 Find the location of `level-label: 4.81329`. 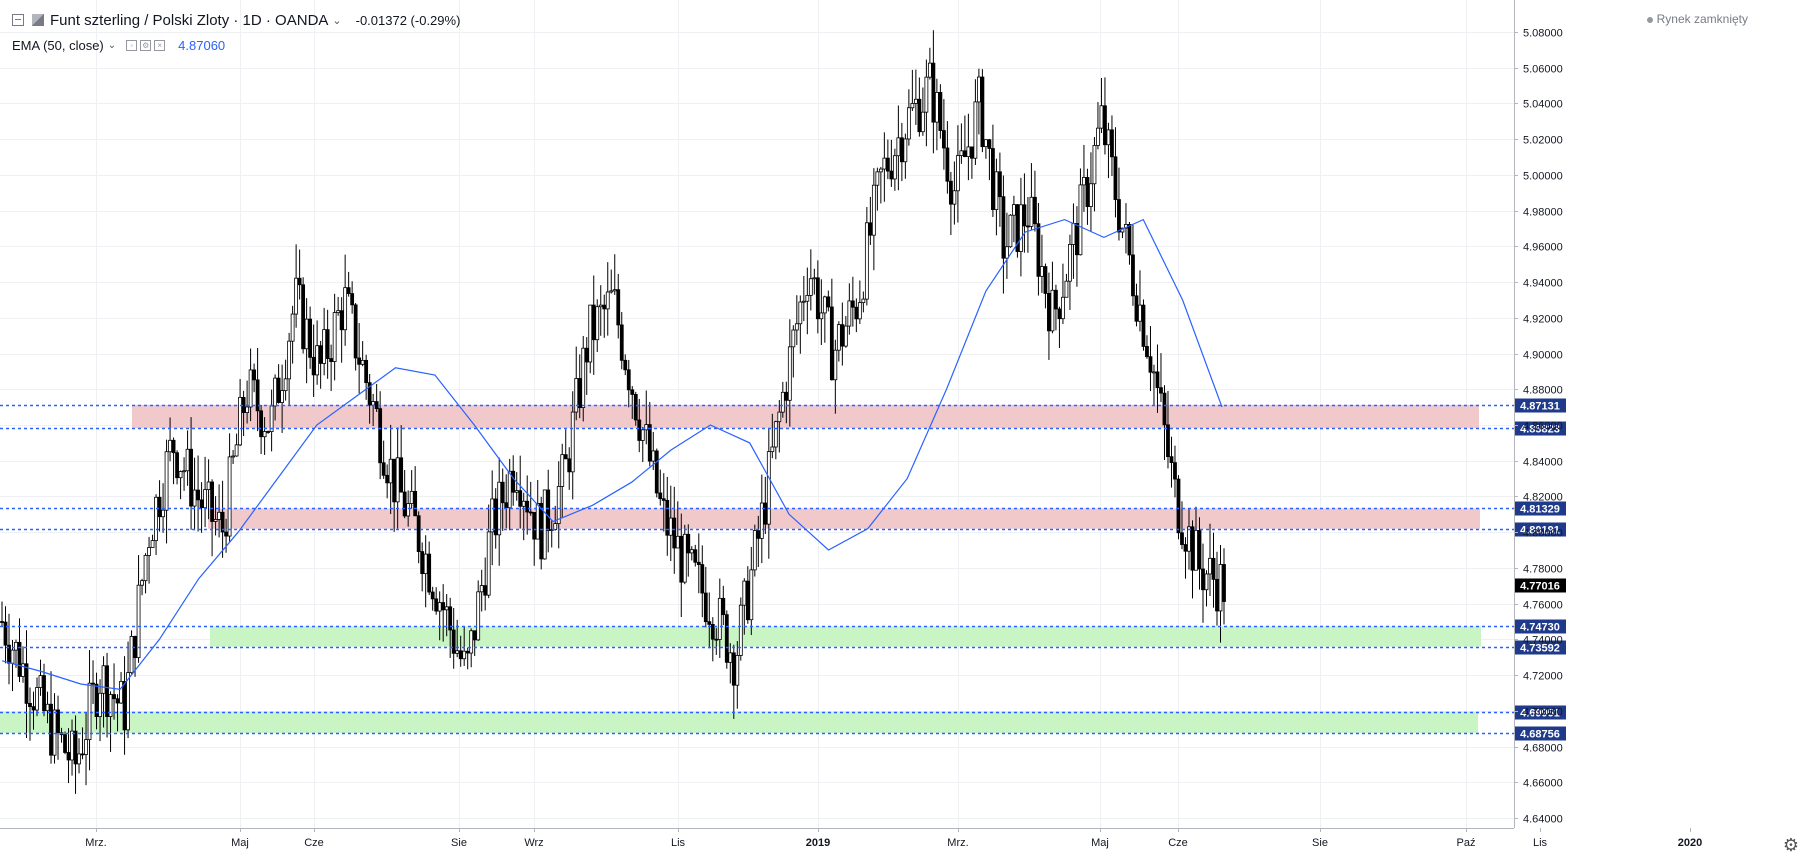

level-label: 4.81329 is located at coordinates (1540, 510).